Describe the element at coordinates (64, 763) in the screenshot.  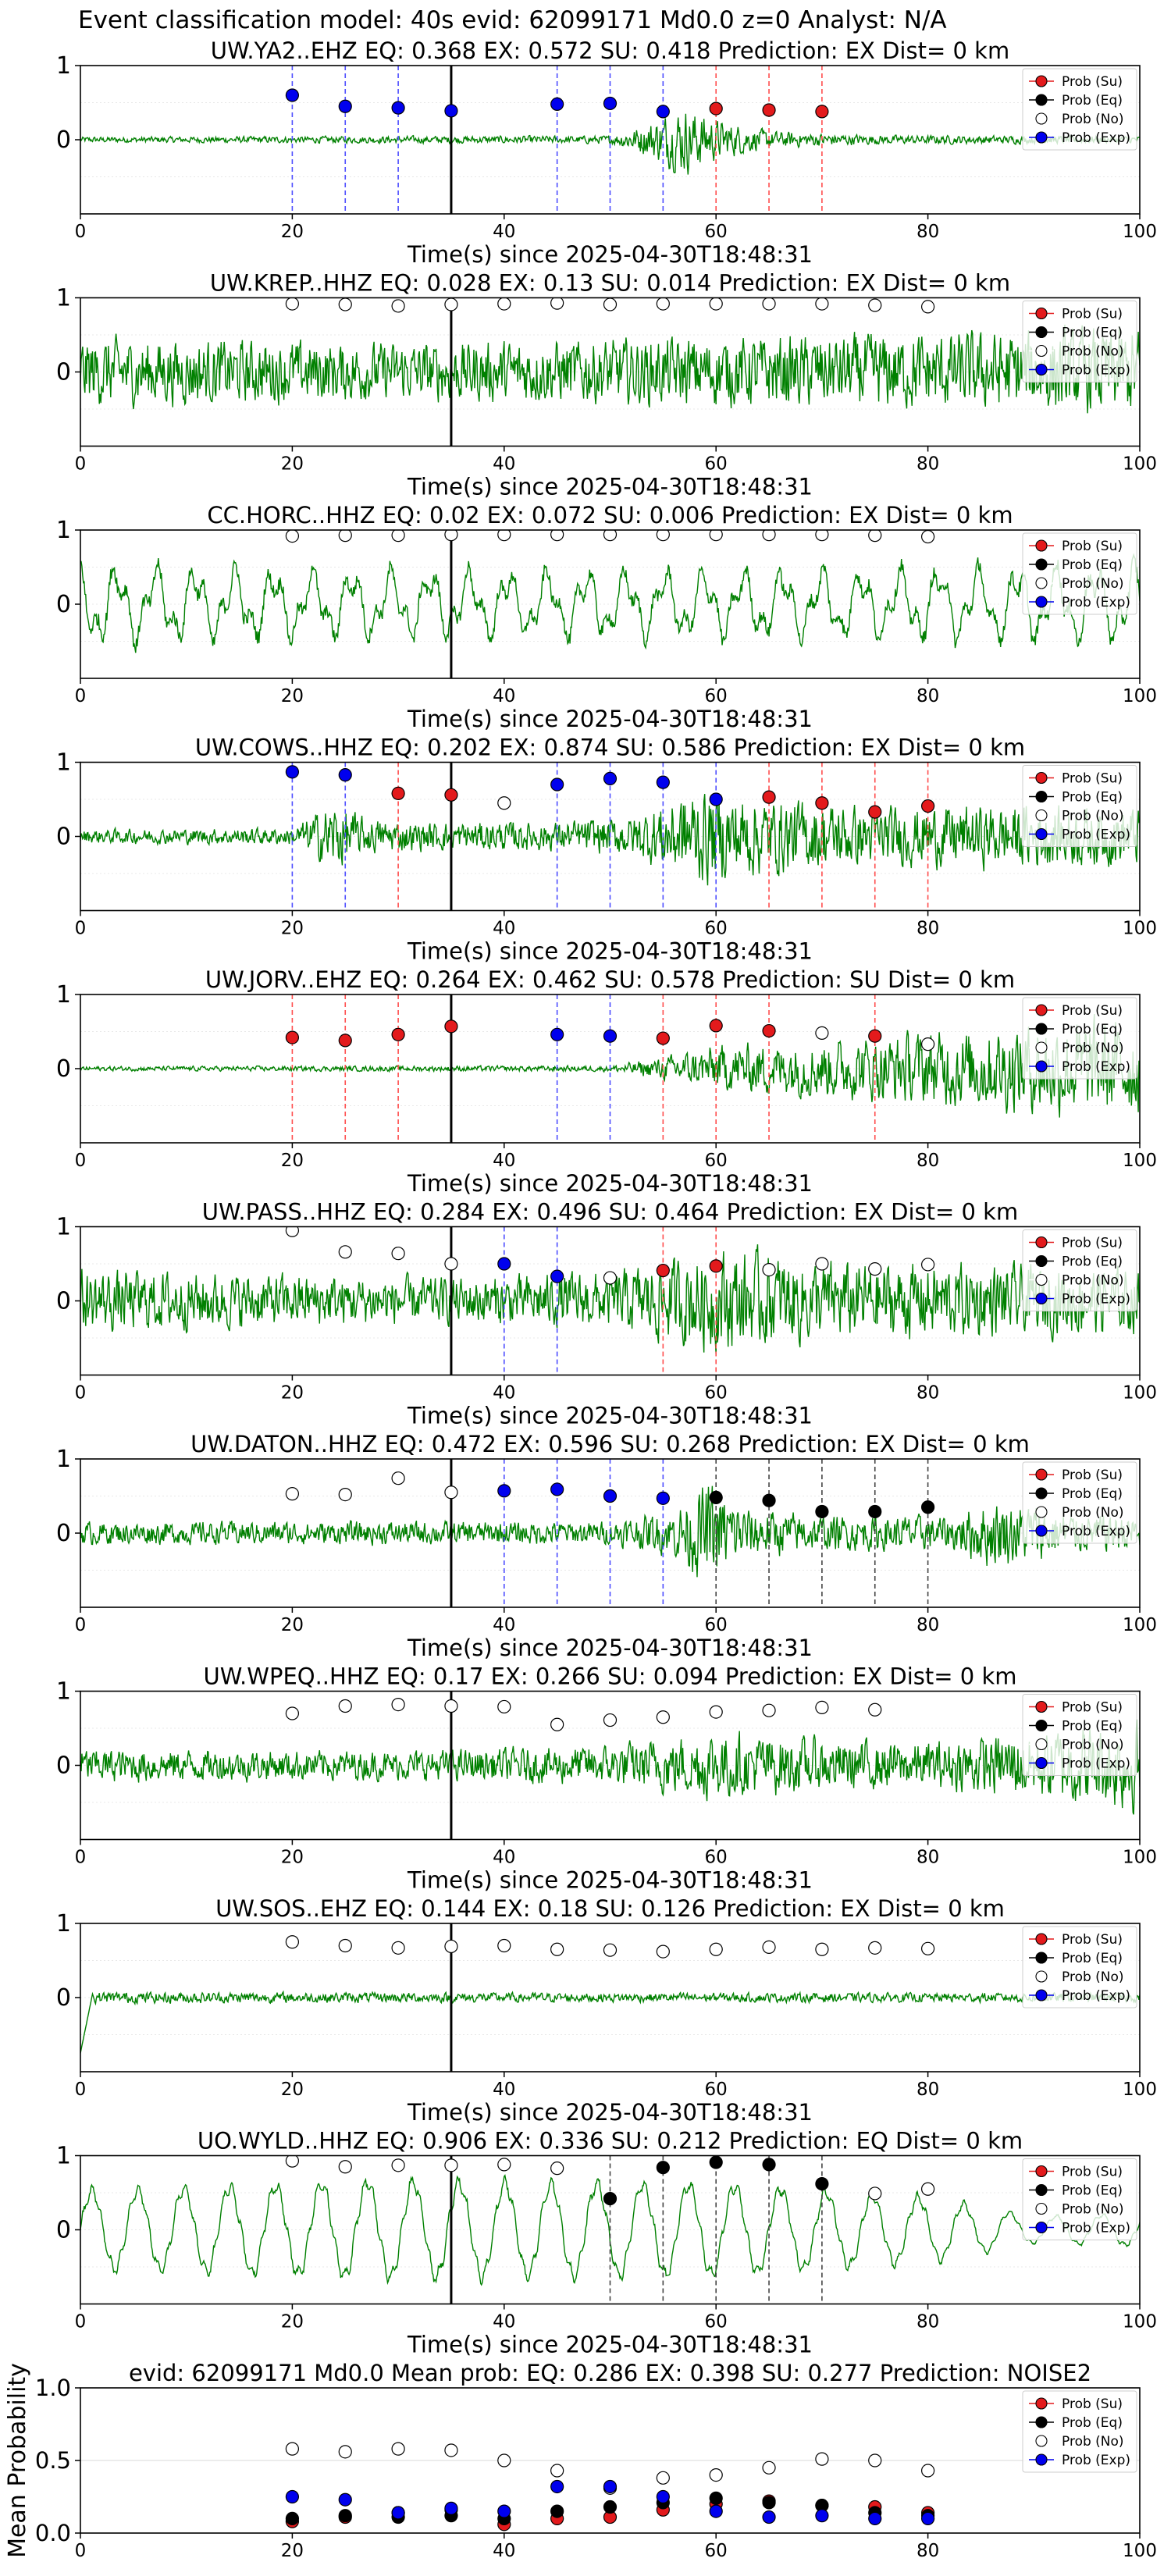
I see `y-tick-label: 1` at that location.